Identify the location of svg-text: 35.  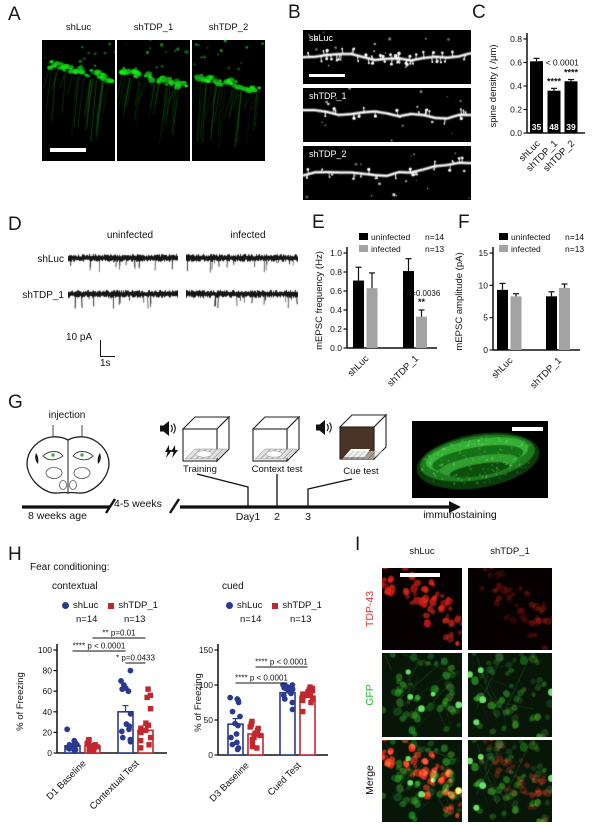
(537, 127).